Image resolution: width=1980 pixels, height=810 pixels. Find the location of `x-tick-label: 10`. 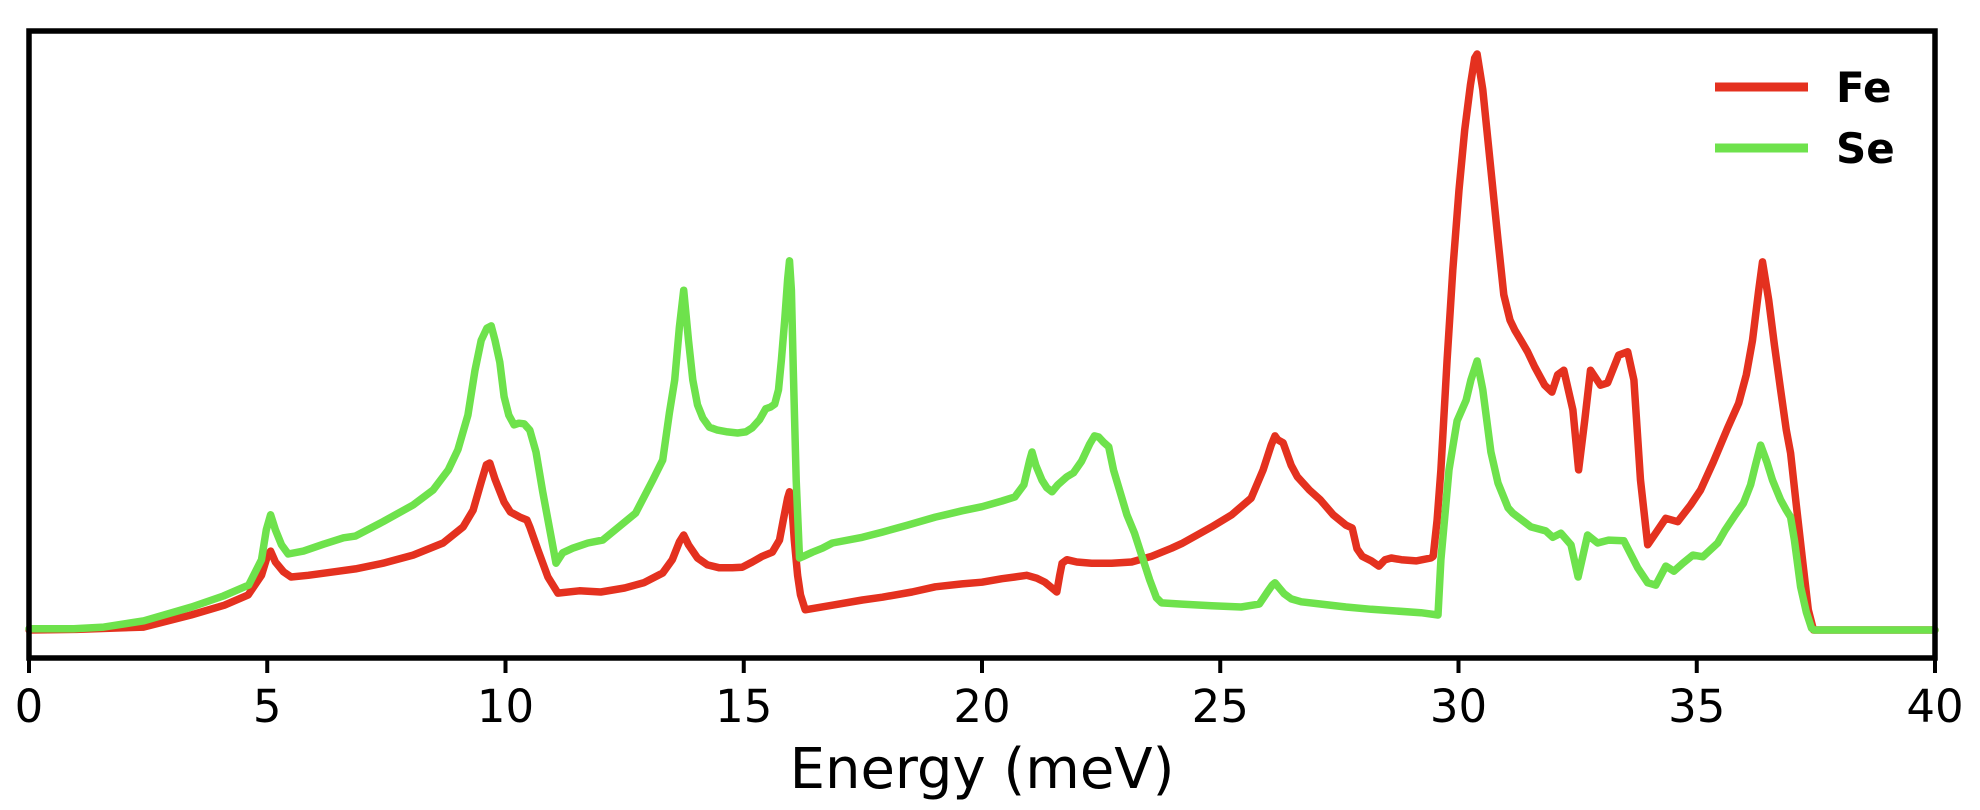

x-tick-label: 10 is located at coordinates (505, 706).